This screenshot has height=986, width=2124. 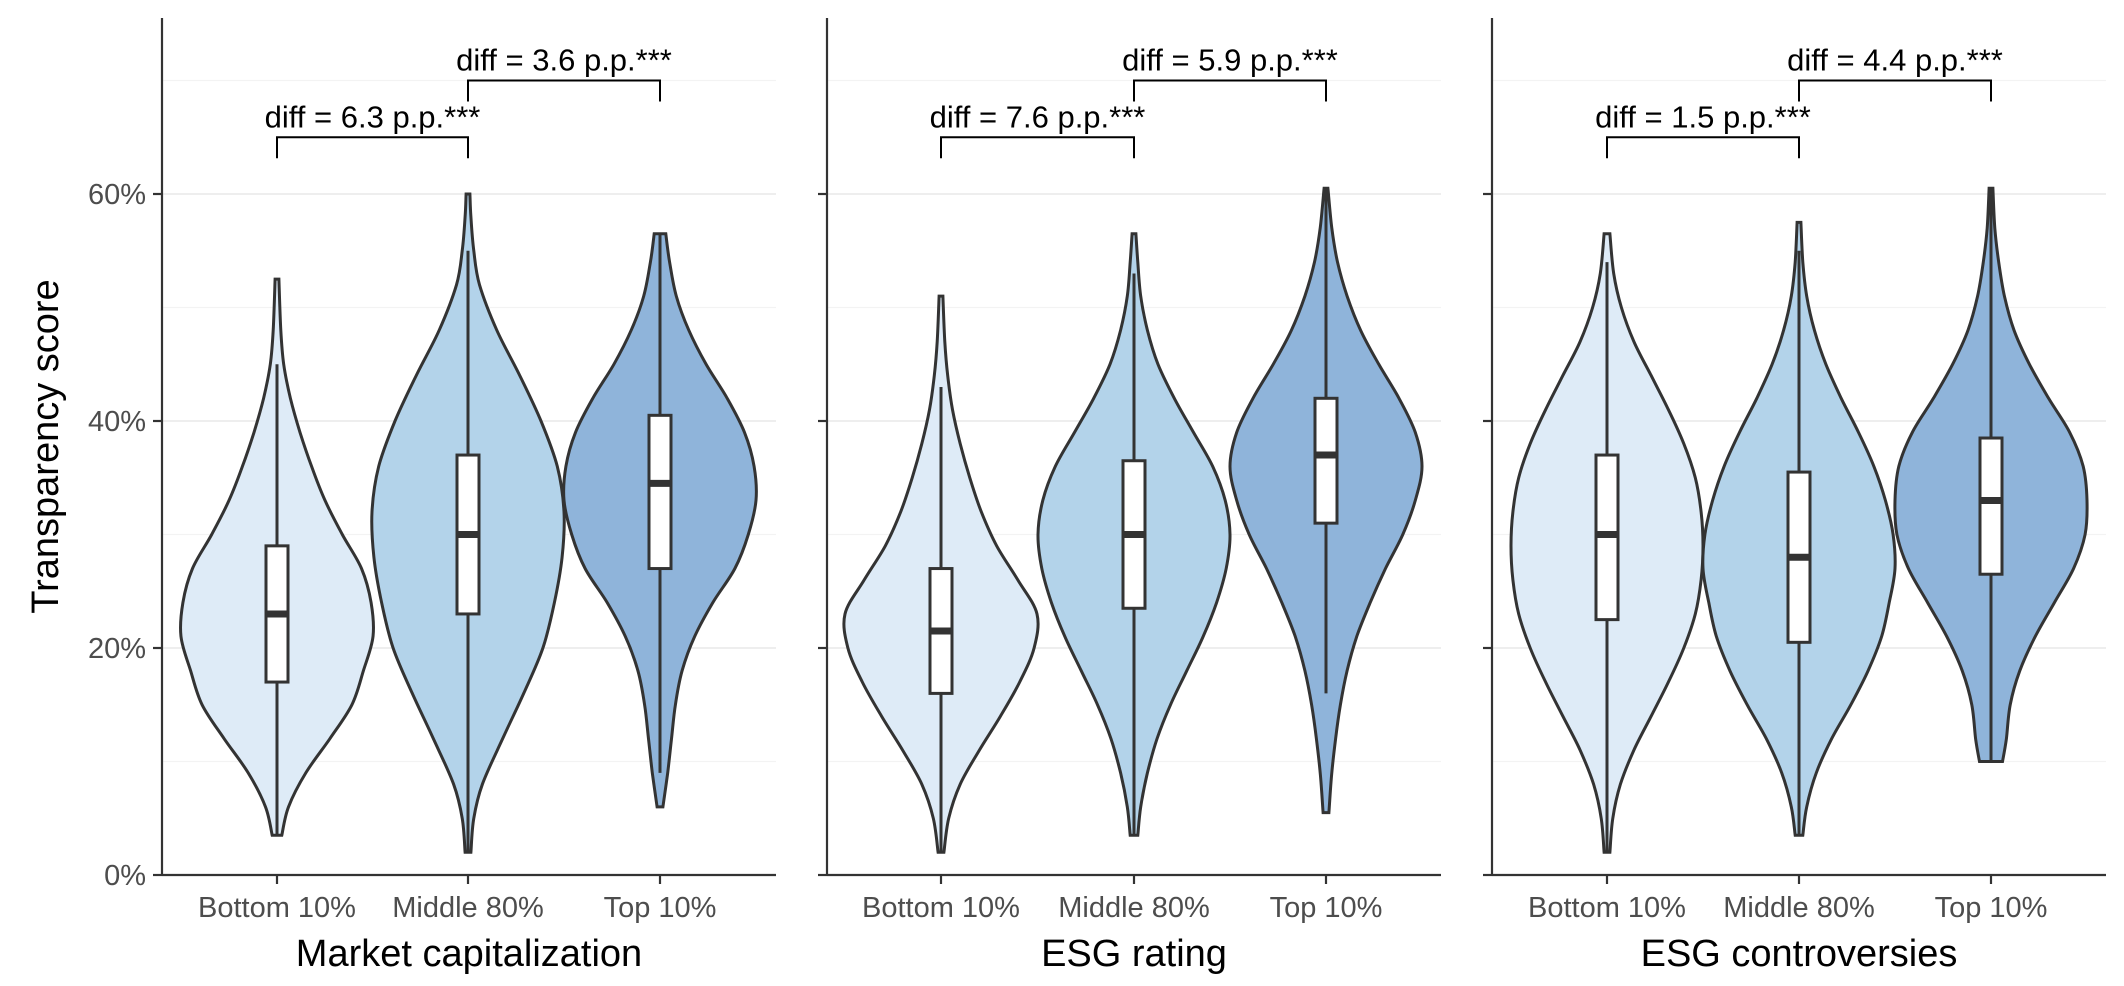 What do you see at coordinates (117, 422) in the screenshot?
I see `y-tick-label: 40%` at bounding box center [117, 422].